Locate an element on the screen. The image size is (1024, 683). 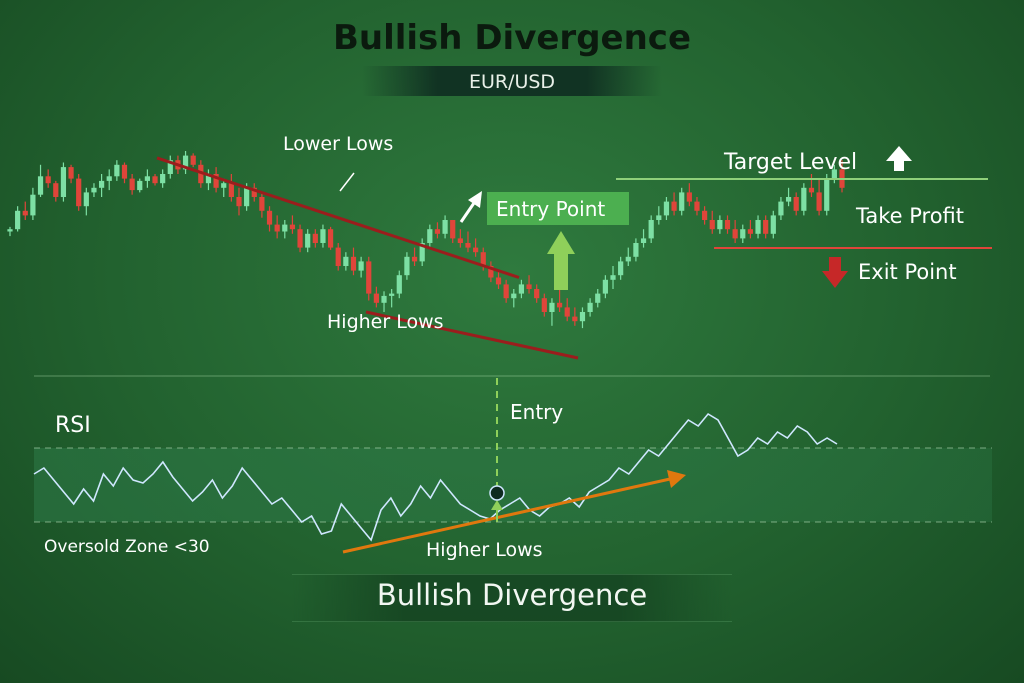
rsi-higher-lows-arrow-icon is located at coordinates (514, 512).